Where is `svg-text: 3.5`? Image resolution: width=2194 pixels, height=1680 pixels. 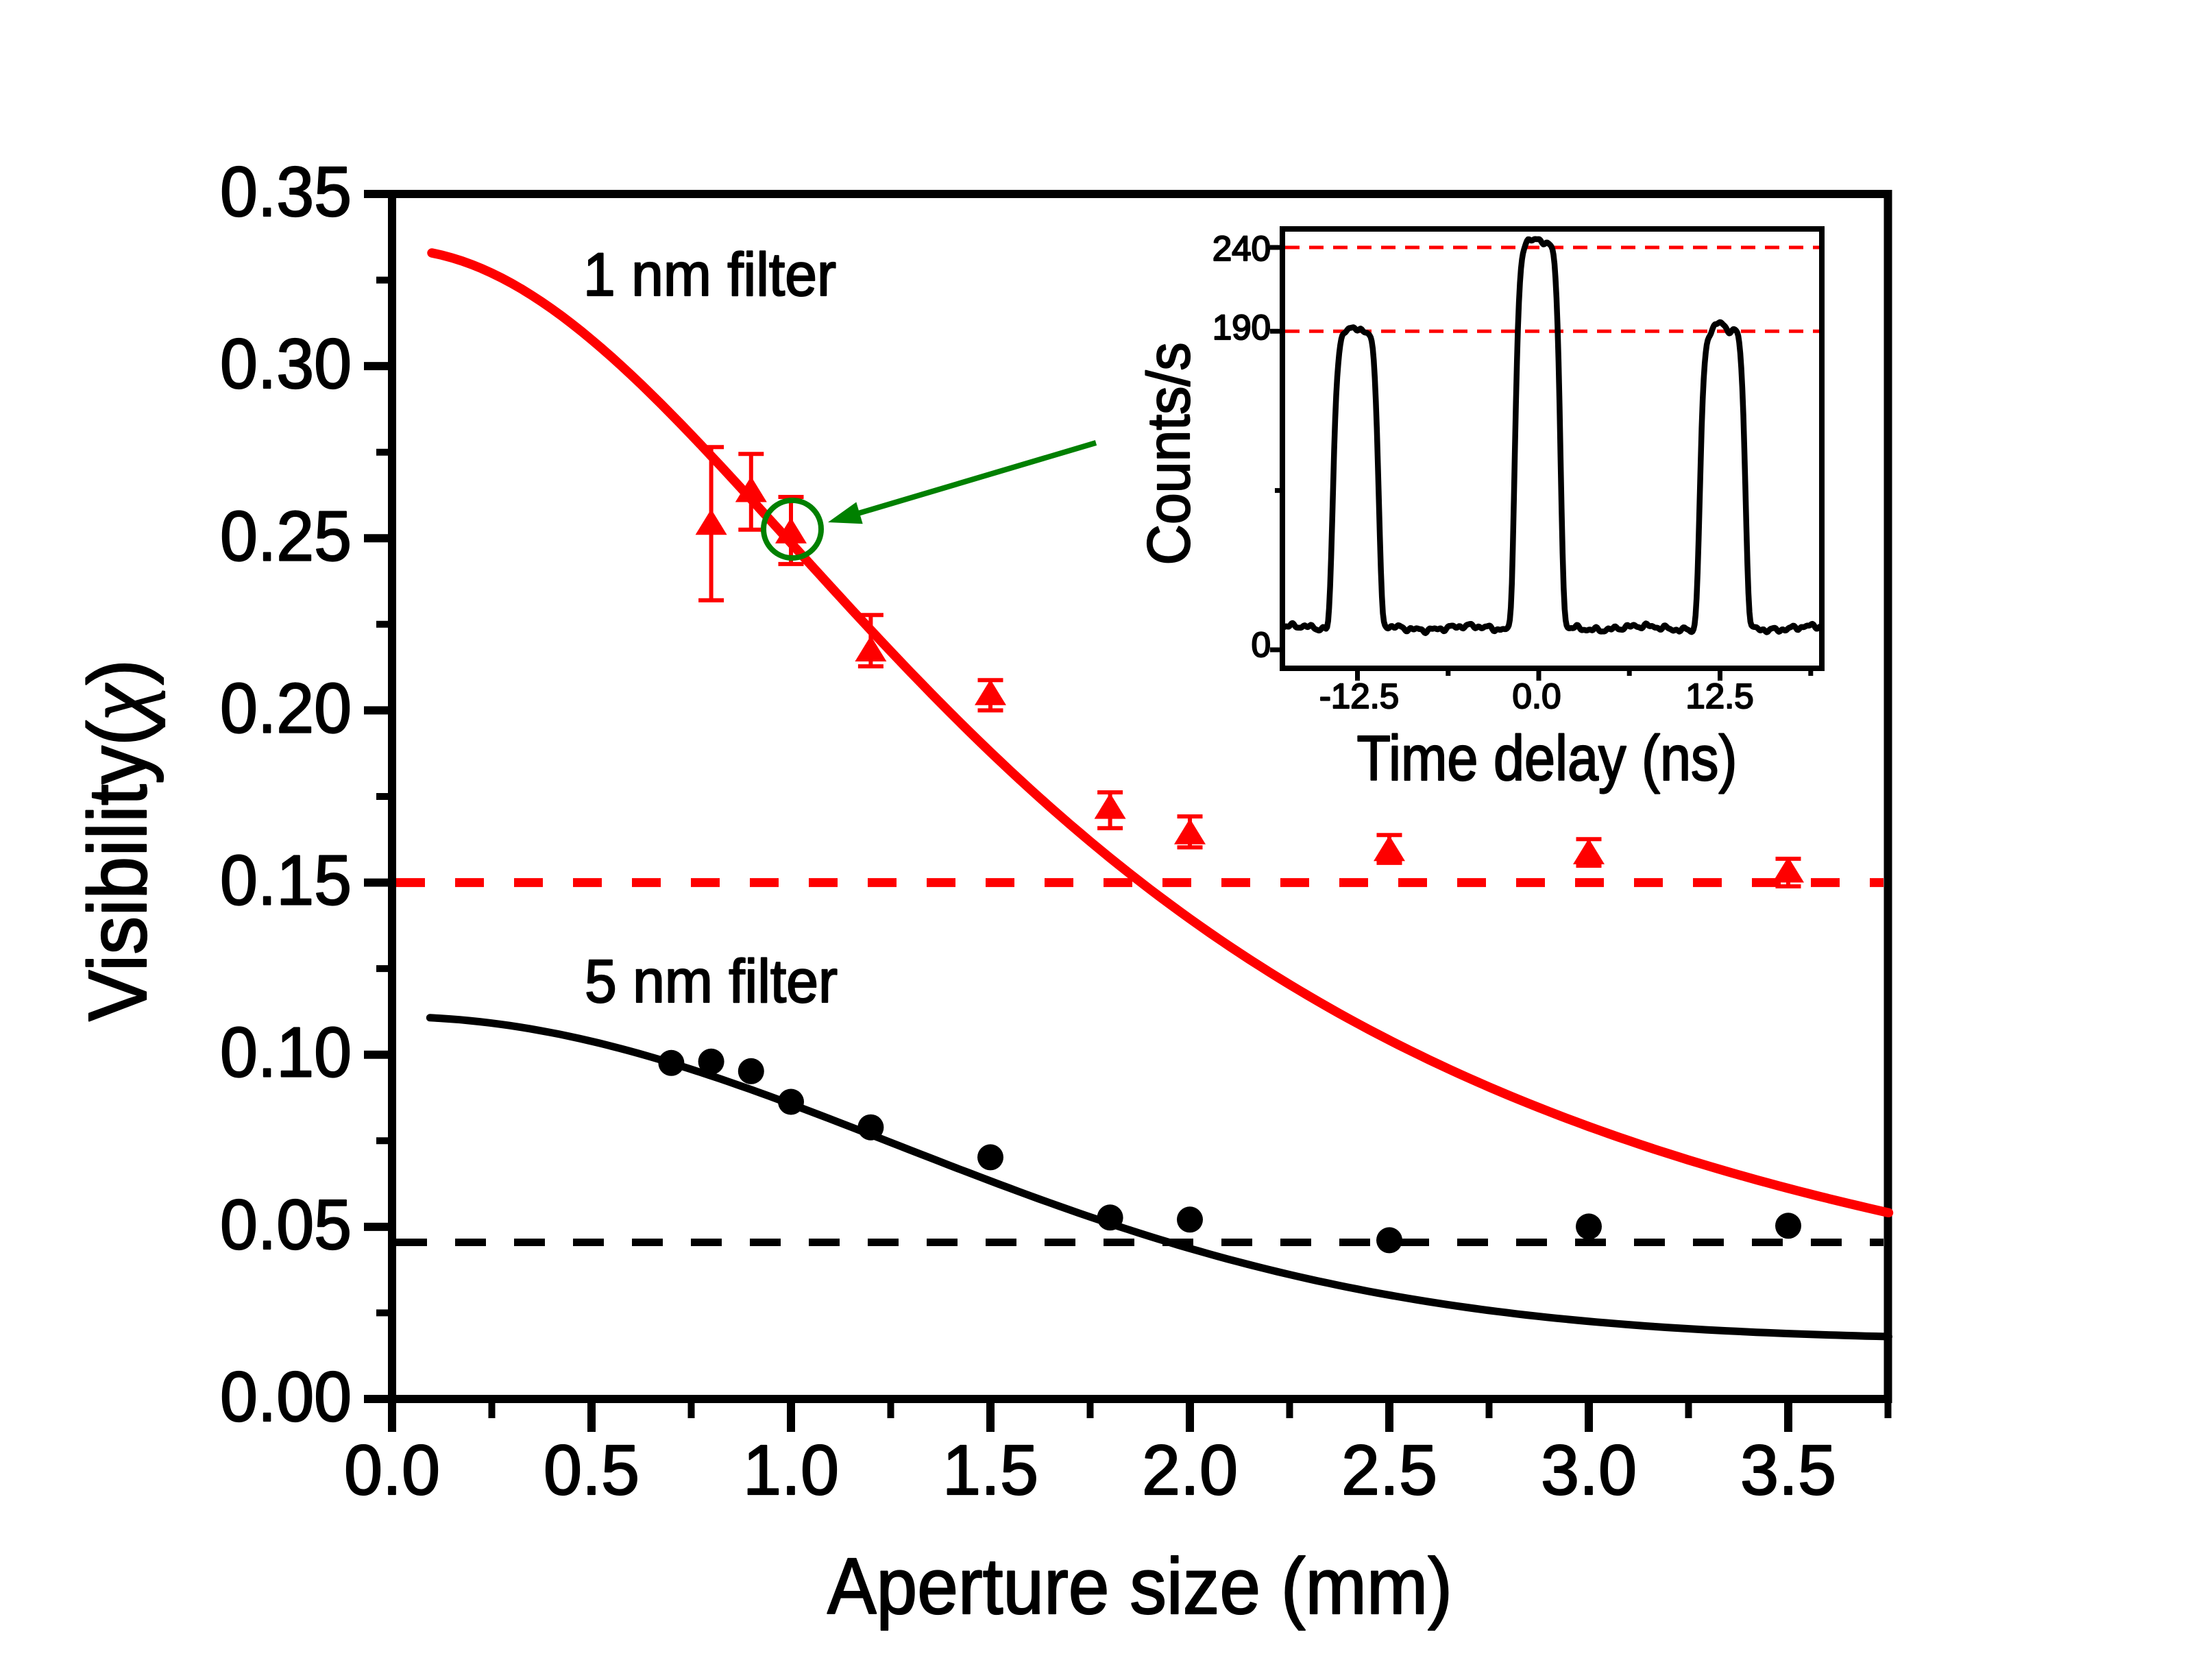 svg-text: 3.5 is located at coordinates (1788, 1470).